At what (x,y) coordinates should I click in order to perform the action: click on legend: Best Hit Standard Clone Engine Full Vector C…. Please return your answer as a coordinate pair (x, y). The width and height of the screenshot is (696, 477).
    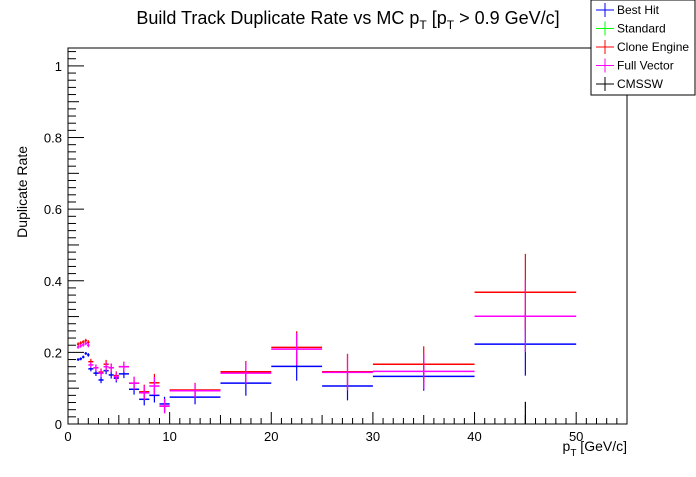
    Looking at the image, I should click on (643, 48).